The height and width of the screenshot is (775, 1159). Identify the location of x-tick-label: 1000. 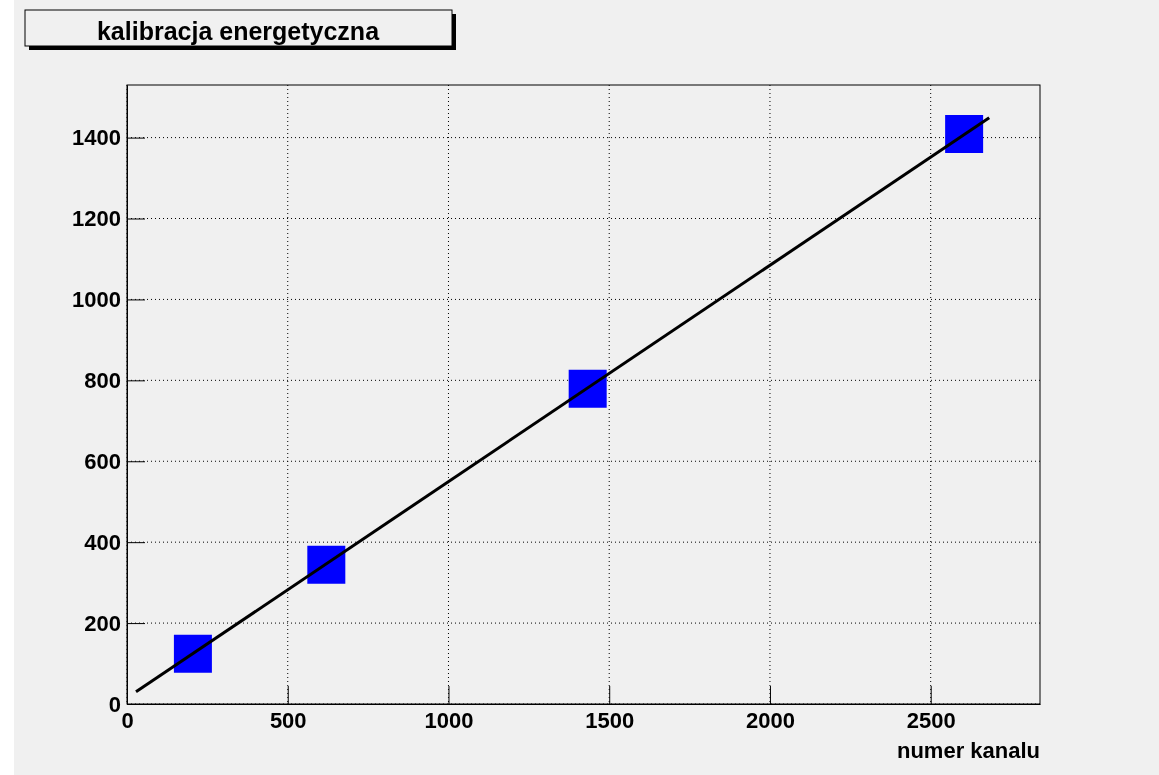
(449, 720).